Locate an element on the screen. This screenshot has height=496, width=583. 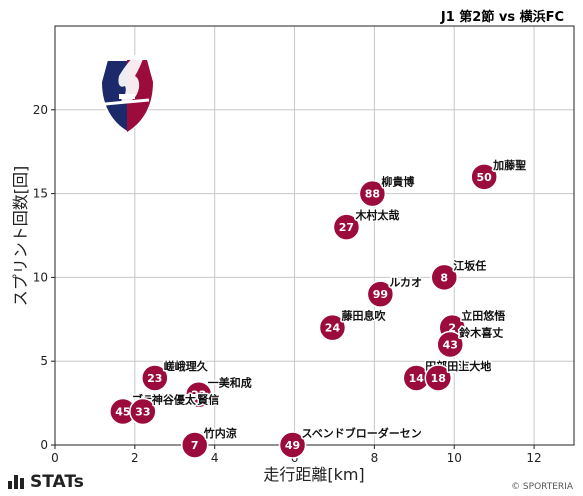
data-point: 33 is located at coordinates (143, 411).